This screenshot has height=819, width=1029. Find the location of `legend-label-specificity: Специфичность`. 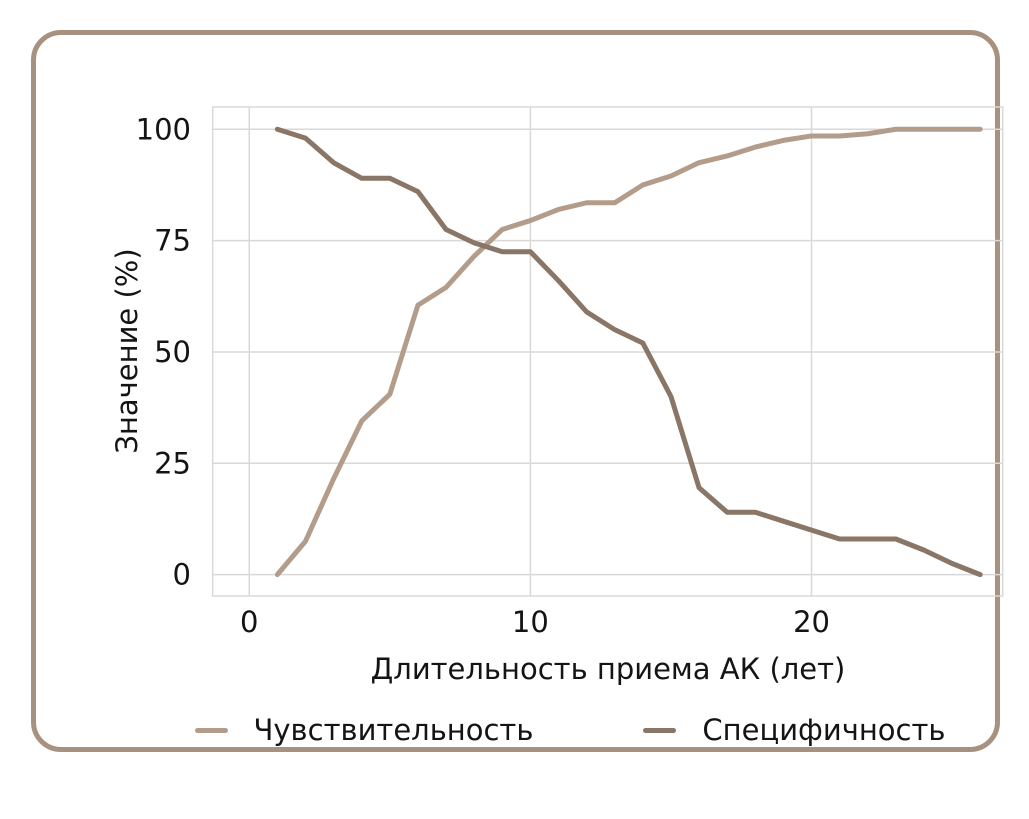

legend-label-specificity: Специфичность is located at coordinates (824, 730).